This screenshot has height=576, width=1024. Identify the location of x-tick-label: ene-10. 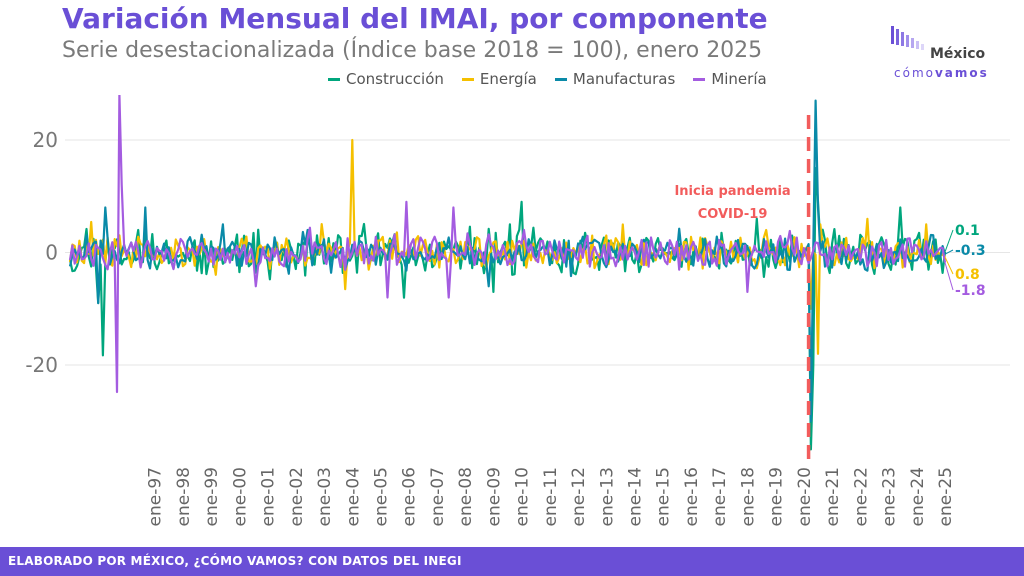
(523, 496).